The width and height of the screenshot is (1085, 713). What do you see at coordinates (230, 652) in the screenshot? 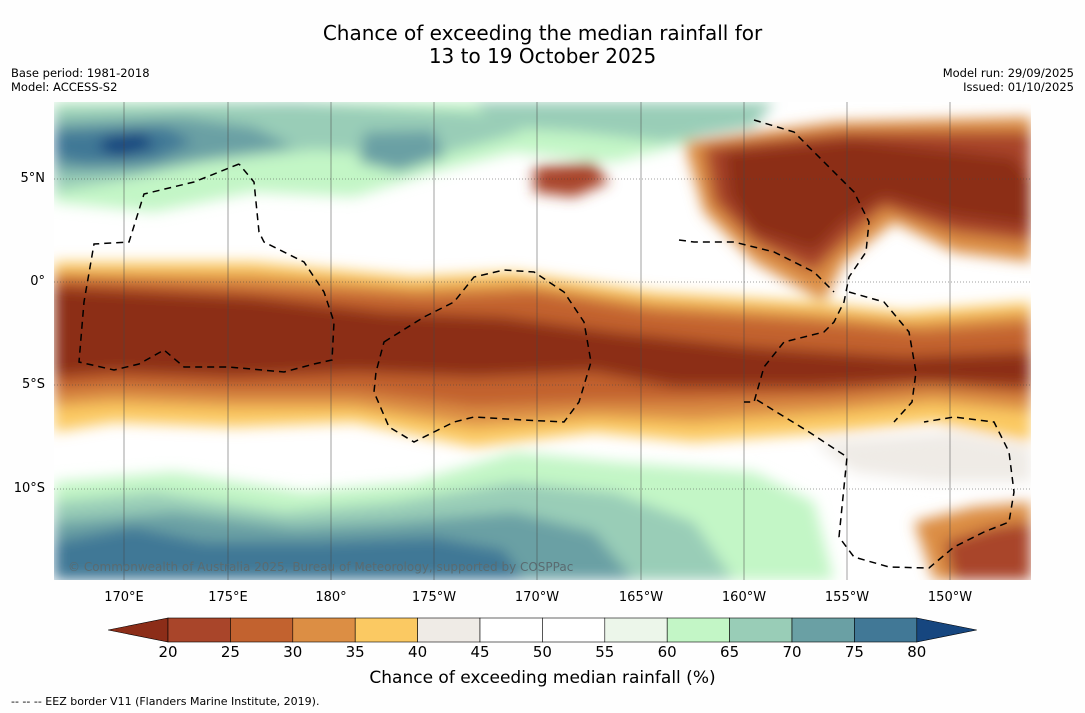
I see `colorbar-tick-25: 25` at bounding box center [230, 652].